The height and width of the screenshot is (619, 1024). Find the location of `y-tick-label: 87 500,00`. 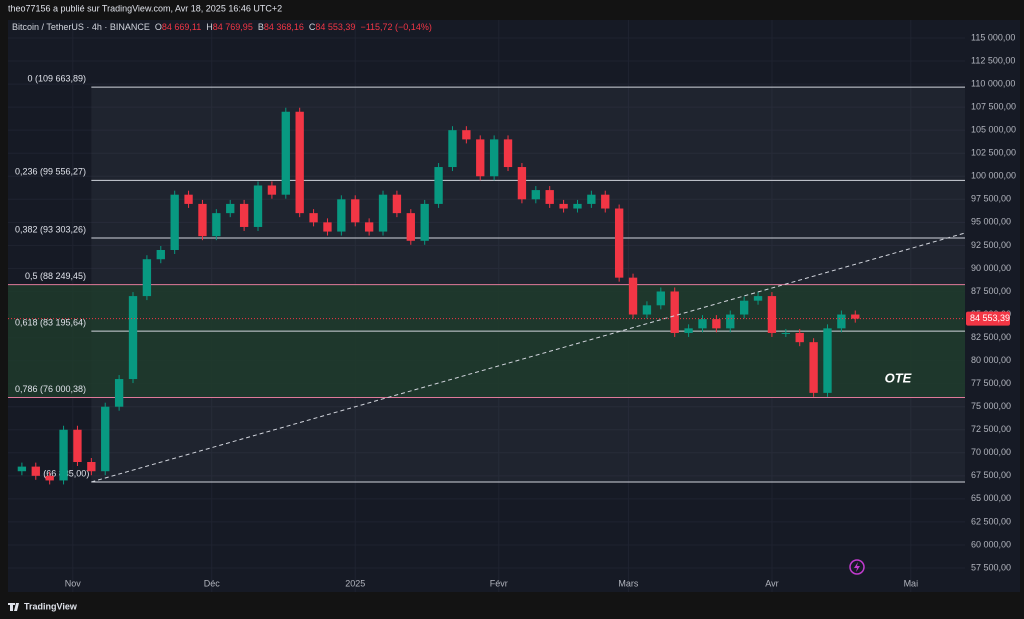

y-tick-label: 87 500,00 is located at coordinates (991, 291).